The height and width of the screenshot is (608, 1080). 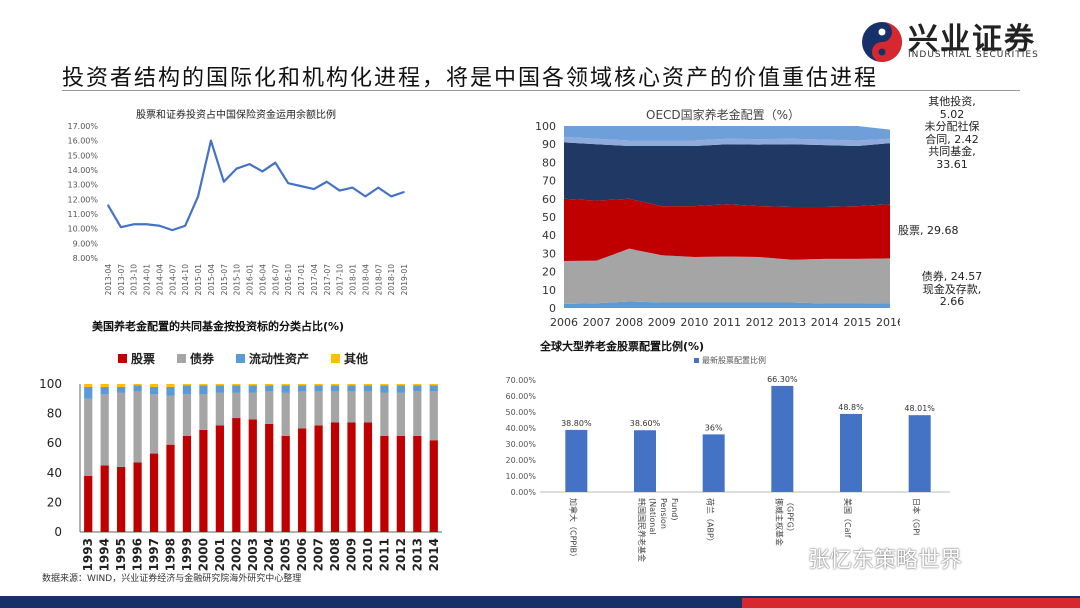 What do you see at coordinates (520, 428) in the screenshot?
I see `y-tick-label: 40.00%` at bounding box center [520, 428].